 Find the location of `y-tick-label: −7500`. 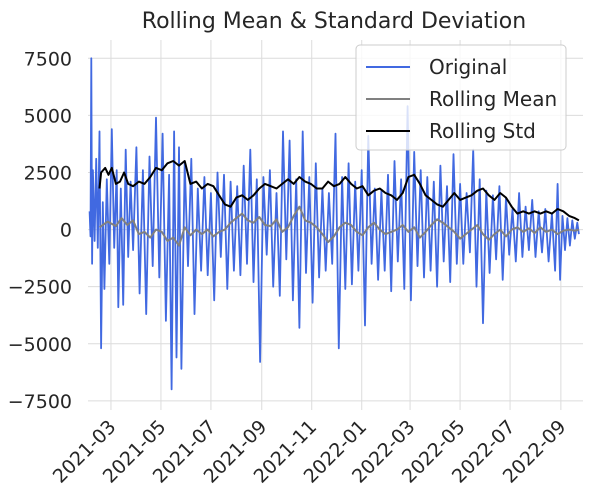

y-tick-label: −7500 is located at coordinates (40, 402).